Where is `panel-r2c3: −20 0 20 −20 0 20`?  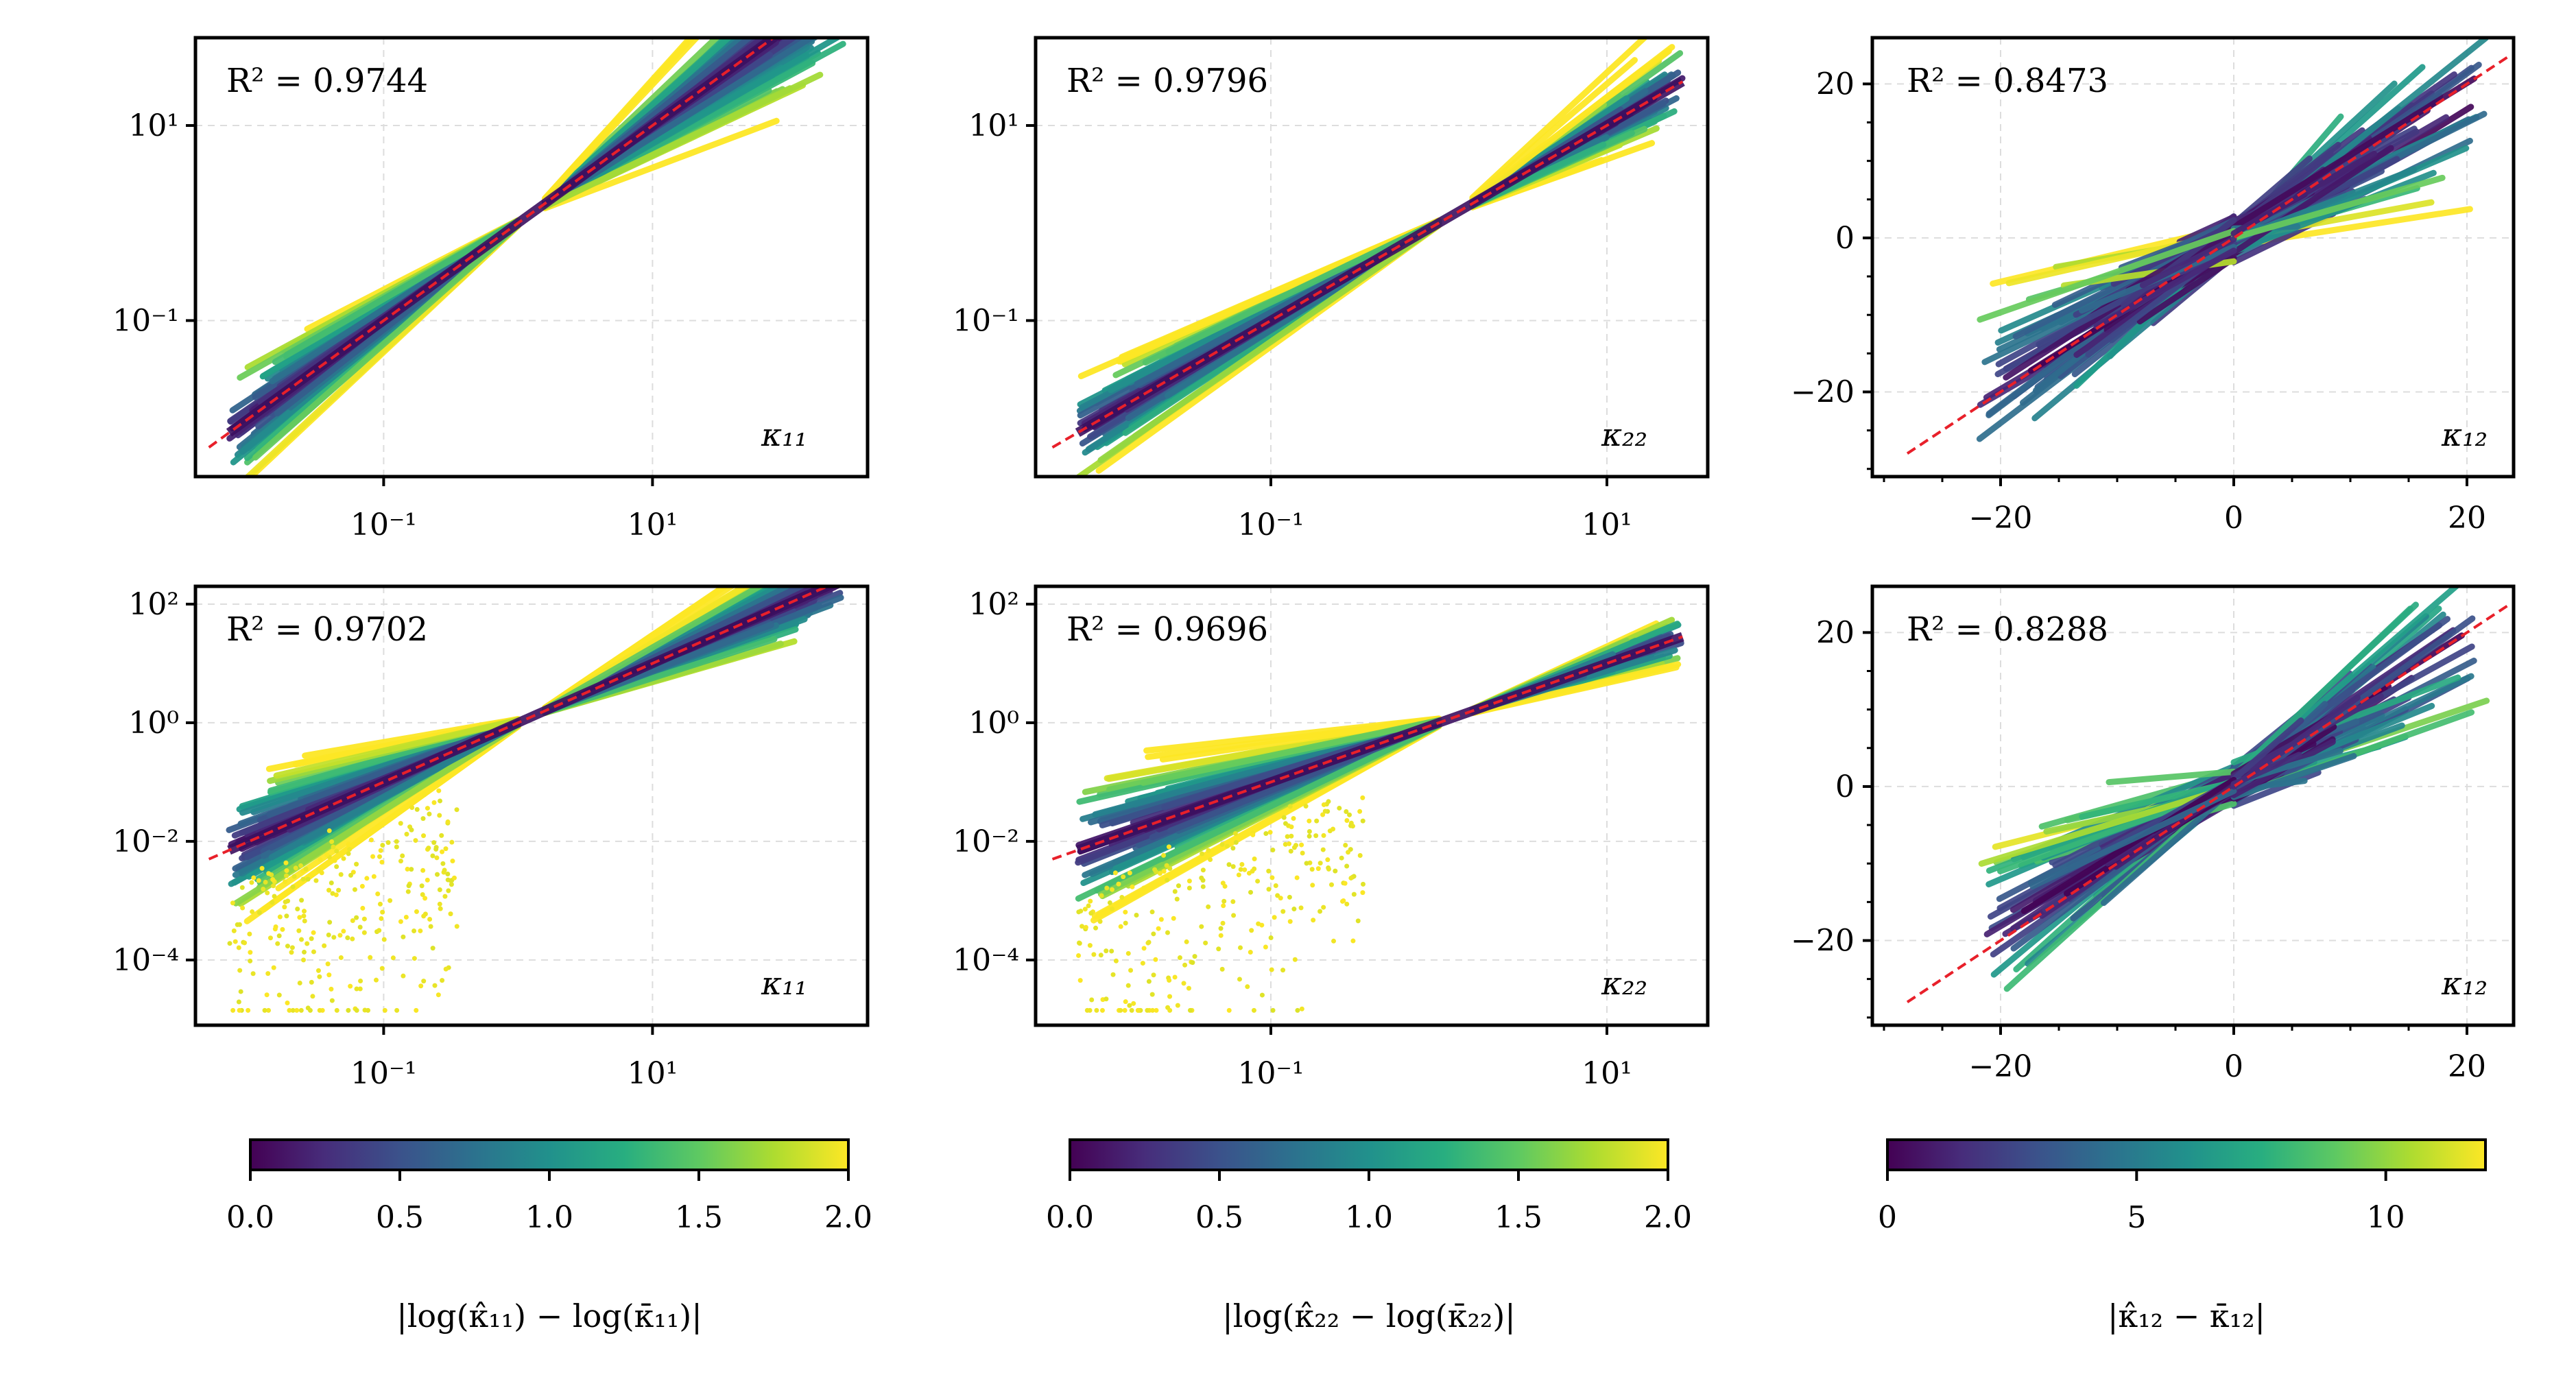
panel-r2c3: −20 0 20 −20 0 20 is located at coordinates (2153, 834).